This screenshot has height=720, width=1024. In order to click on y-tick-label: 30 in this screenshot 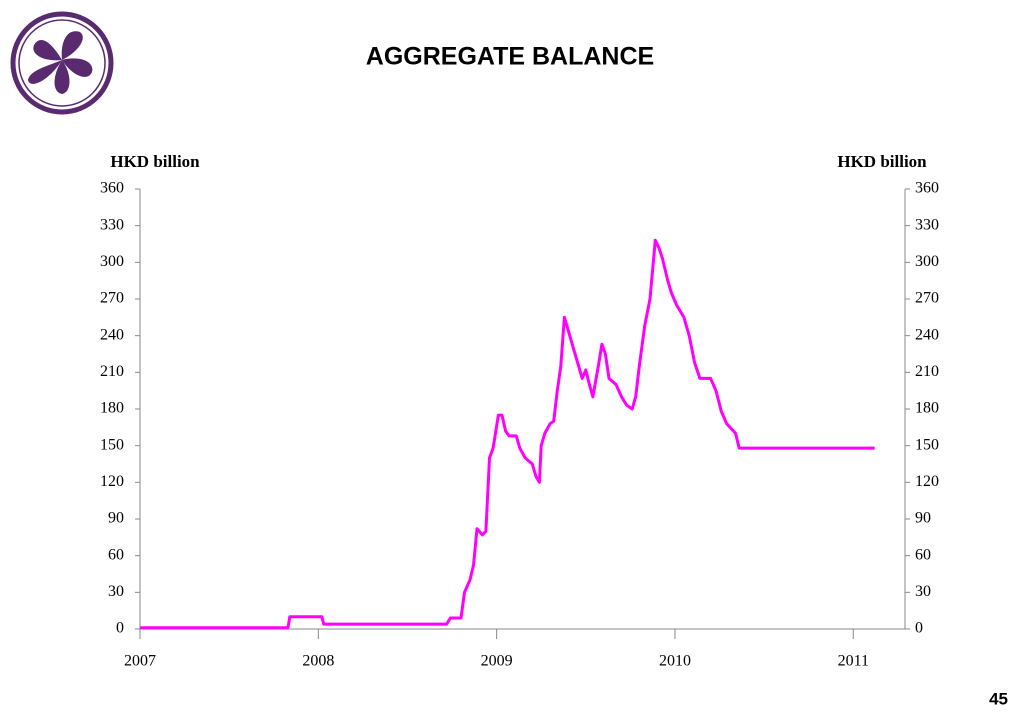, I will do `click(116, 591)`.